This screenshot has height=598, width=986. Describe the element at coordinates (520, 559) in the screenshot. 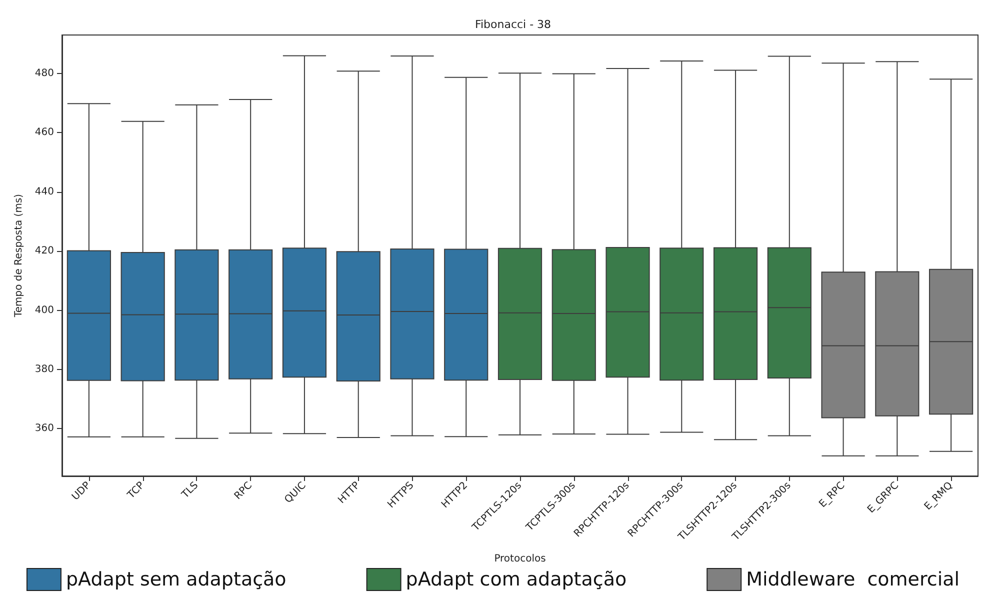

I see `x-axis-title: Protocolos` at that location.